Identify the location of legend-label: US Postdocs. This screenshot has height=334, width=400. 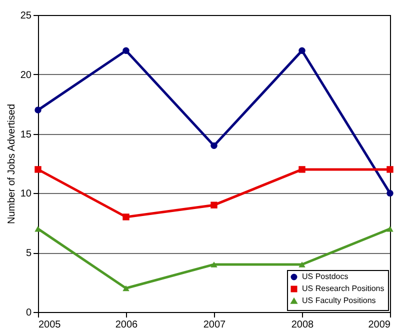
(325, 276).